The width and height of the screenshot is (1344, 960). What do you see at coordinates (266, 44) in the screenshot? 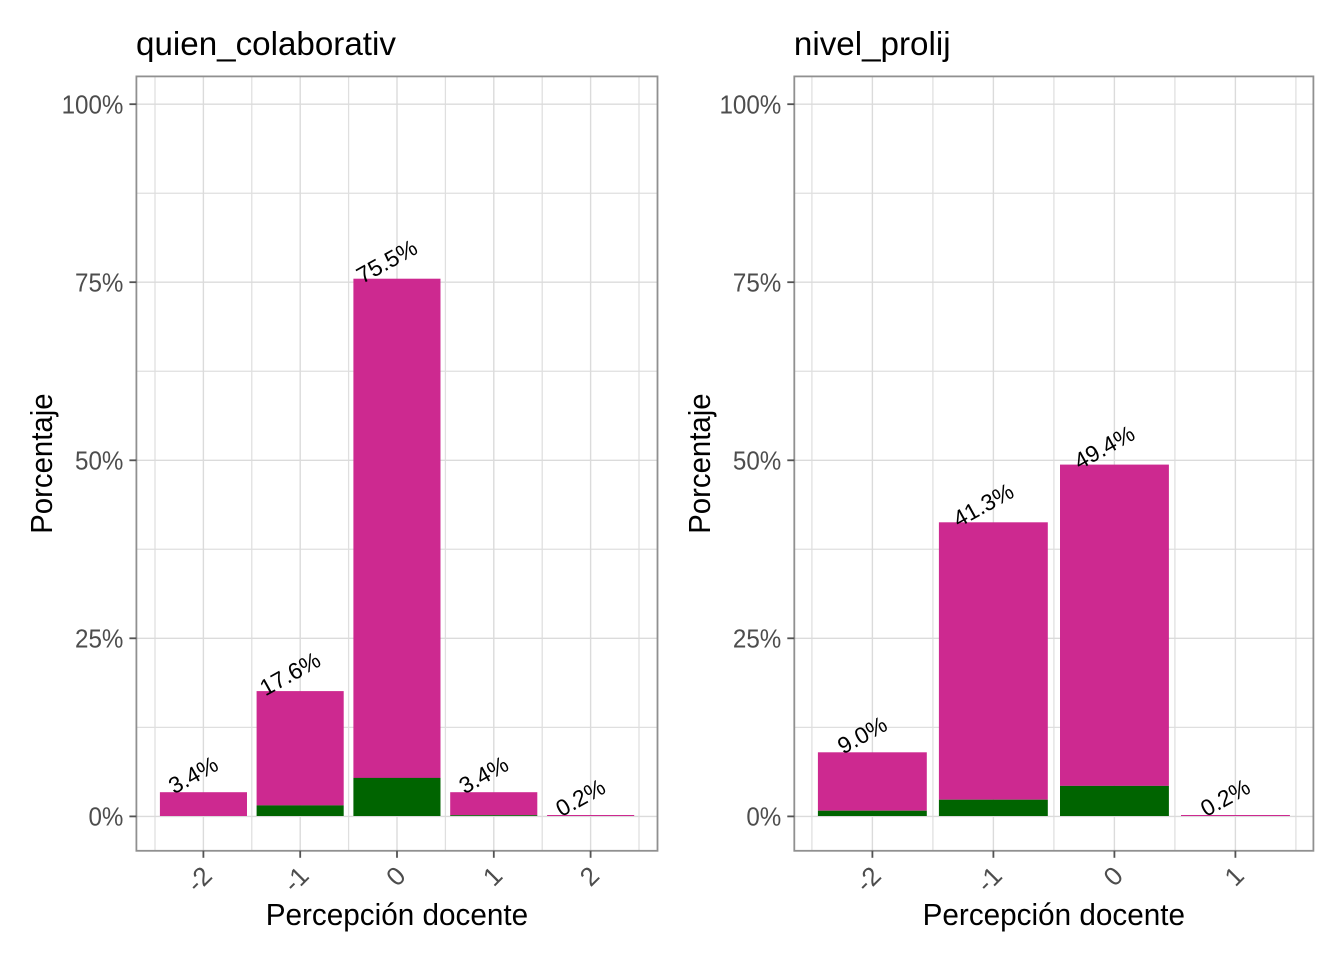
I see `svg-text: quien_colaborativ` at bounding box center [266, 44].